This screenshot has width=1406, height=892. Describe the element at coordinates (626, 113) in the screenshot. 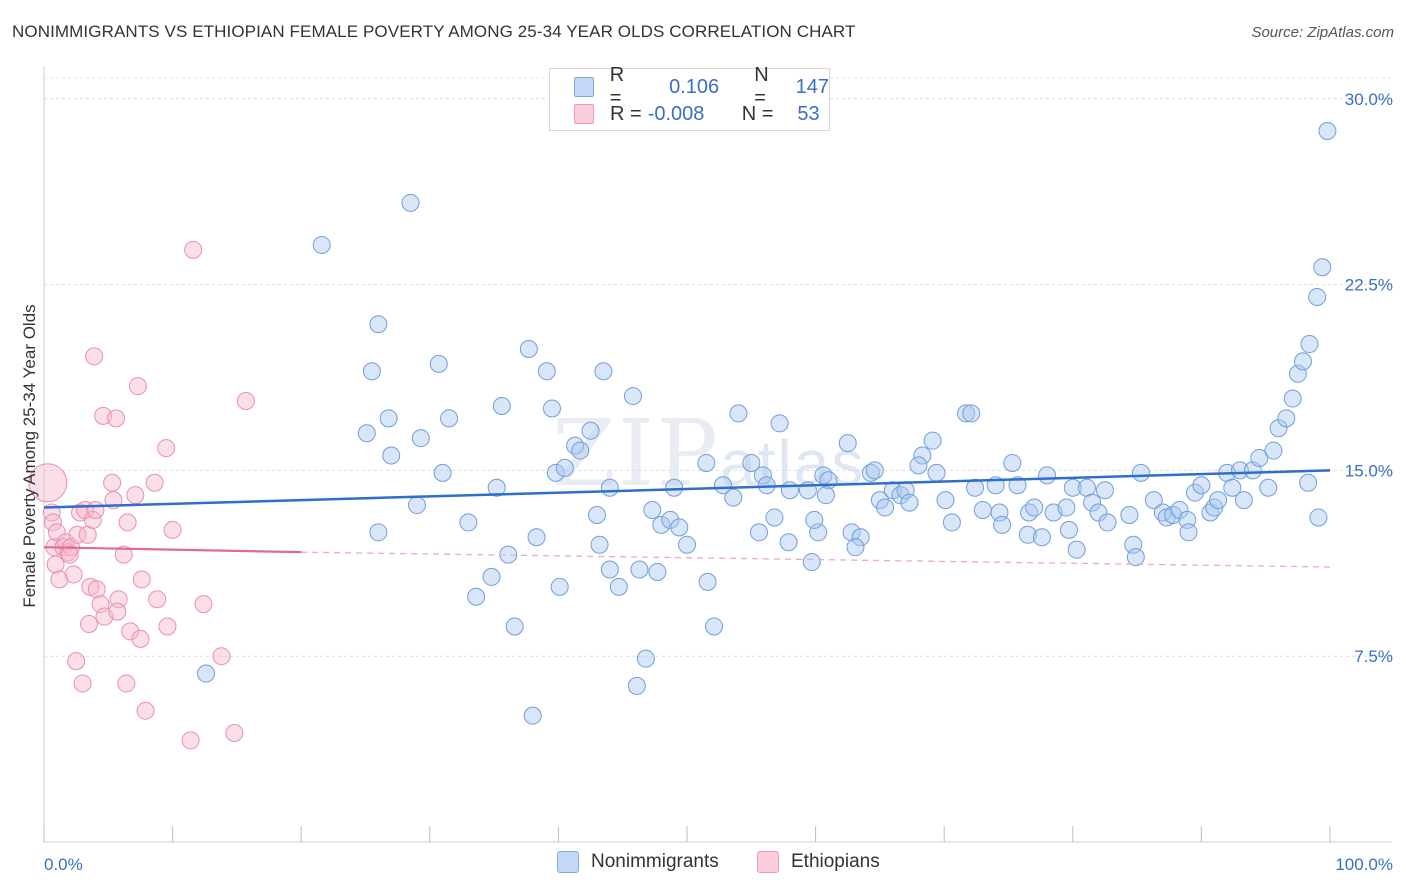

I see `r-label: R =` at that location.